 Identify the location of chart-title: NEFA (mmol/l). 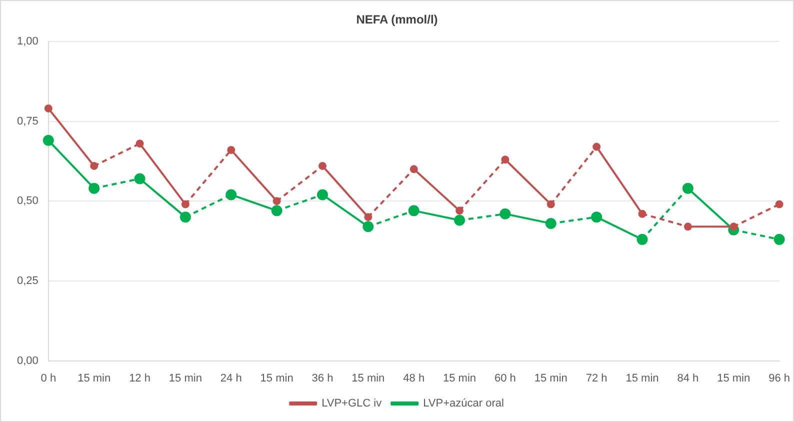
(397, 19).